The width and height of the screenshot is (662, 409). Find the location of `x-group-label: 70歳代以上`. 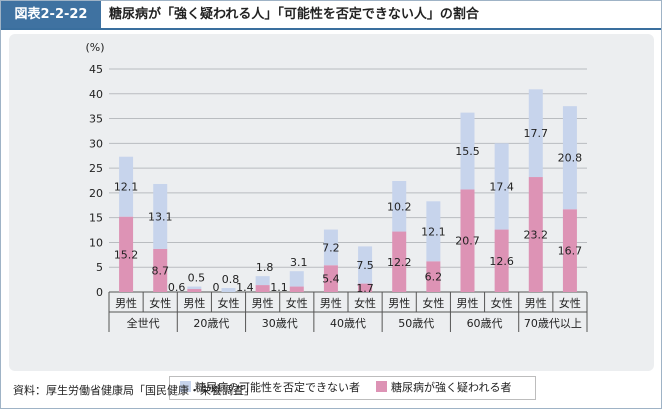

x-group-label: 70歳代以上 is located at coordinates (553, 323).